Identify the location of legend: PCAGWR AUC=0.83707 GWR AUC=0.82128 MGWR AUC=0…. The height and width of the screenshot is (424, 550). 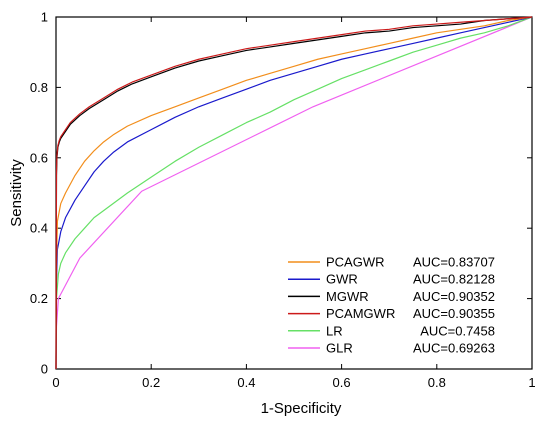
(391, 305).